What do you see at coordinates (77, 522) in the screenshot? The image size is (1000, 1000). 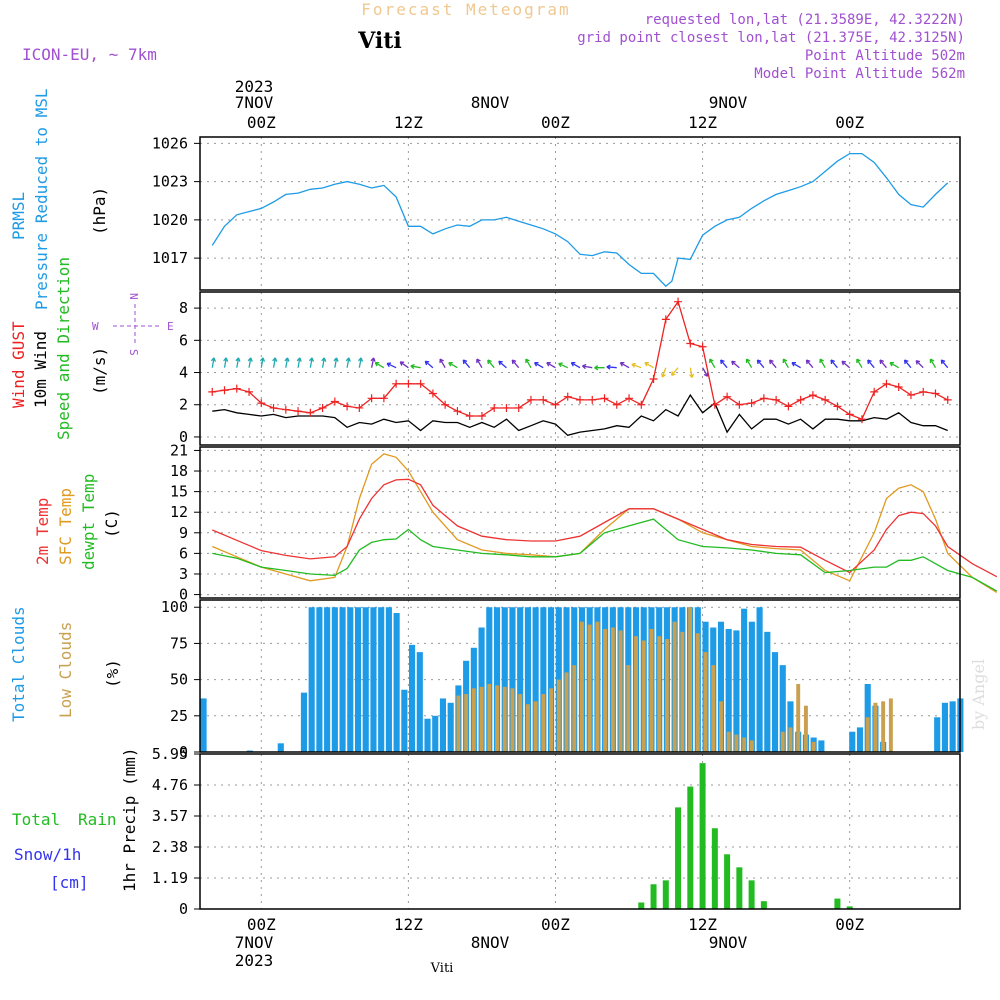 I see `temp-labels: 2m Temp SFC Temp dewpt Temp (C)` at bounding box center [77, 522].